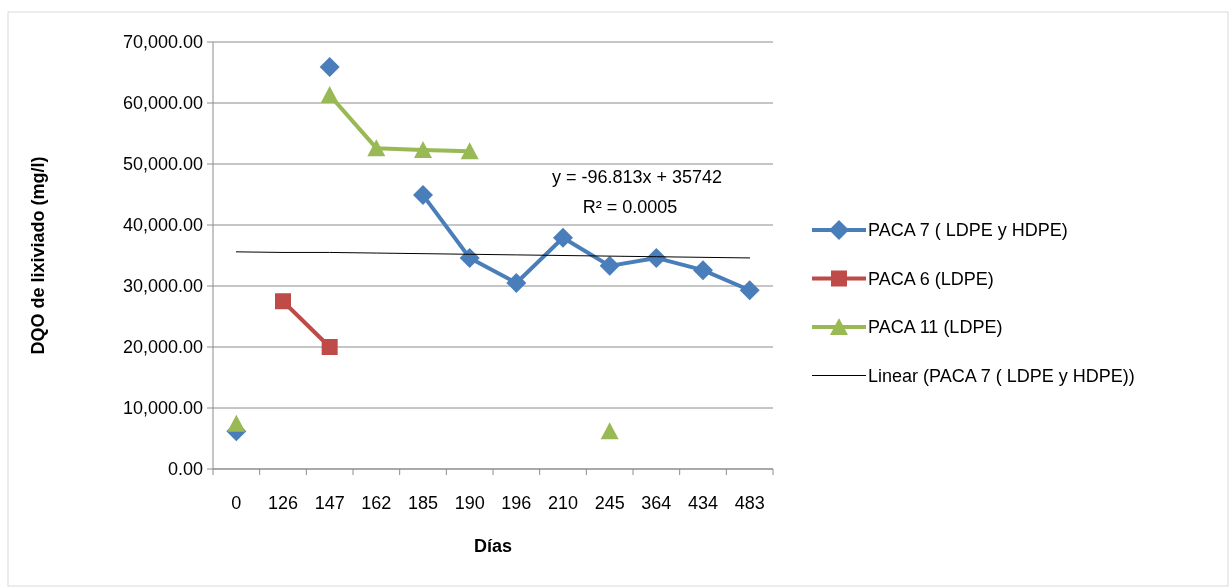 This screenshot has width=1230, height=588. What do you see at coordinates (236, 503) in the screenshot?
I see `x-tick-label: 0` at bounding box center [236, 503].